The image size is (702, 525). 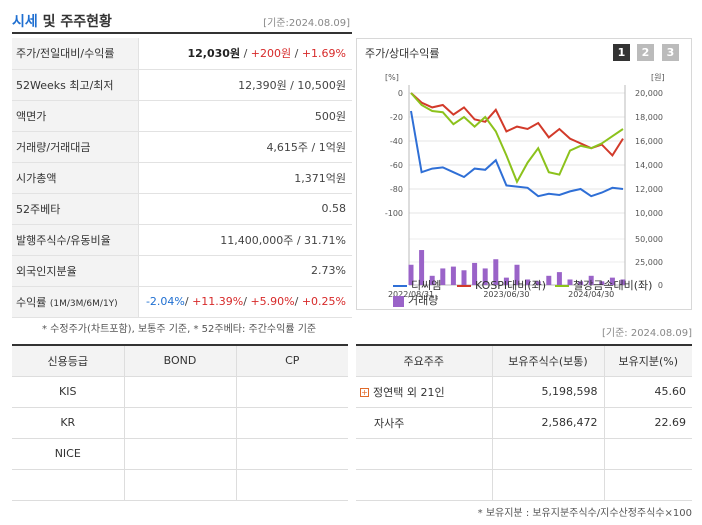 I want to click on agency-cell, so click(x=68, y=485).